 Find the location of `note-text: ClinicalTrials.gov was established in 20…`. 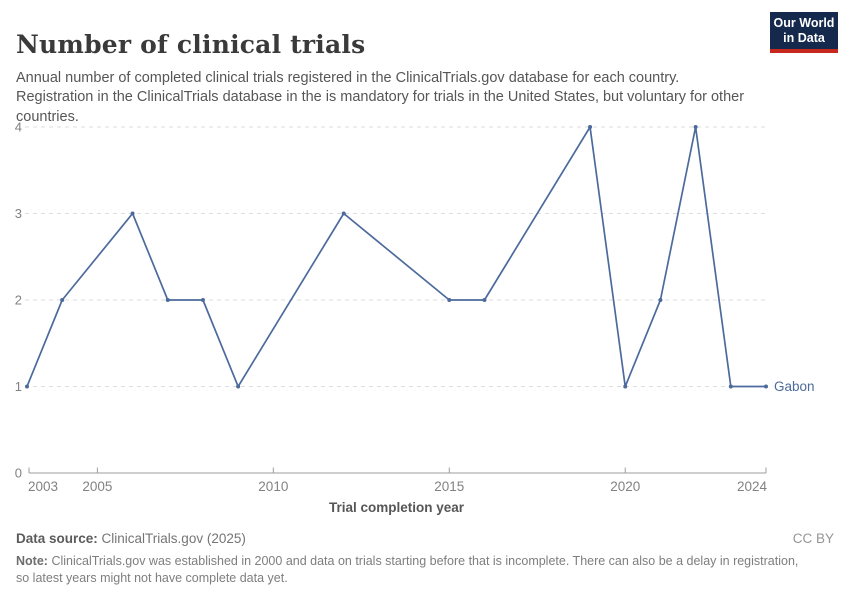

note-text: ClinicalTrials.gov was established in 20… is located at coordinates (407, 569).